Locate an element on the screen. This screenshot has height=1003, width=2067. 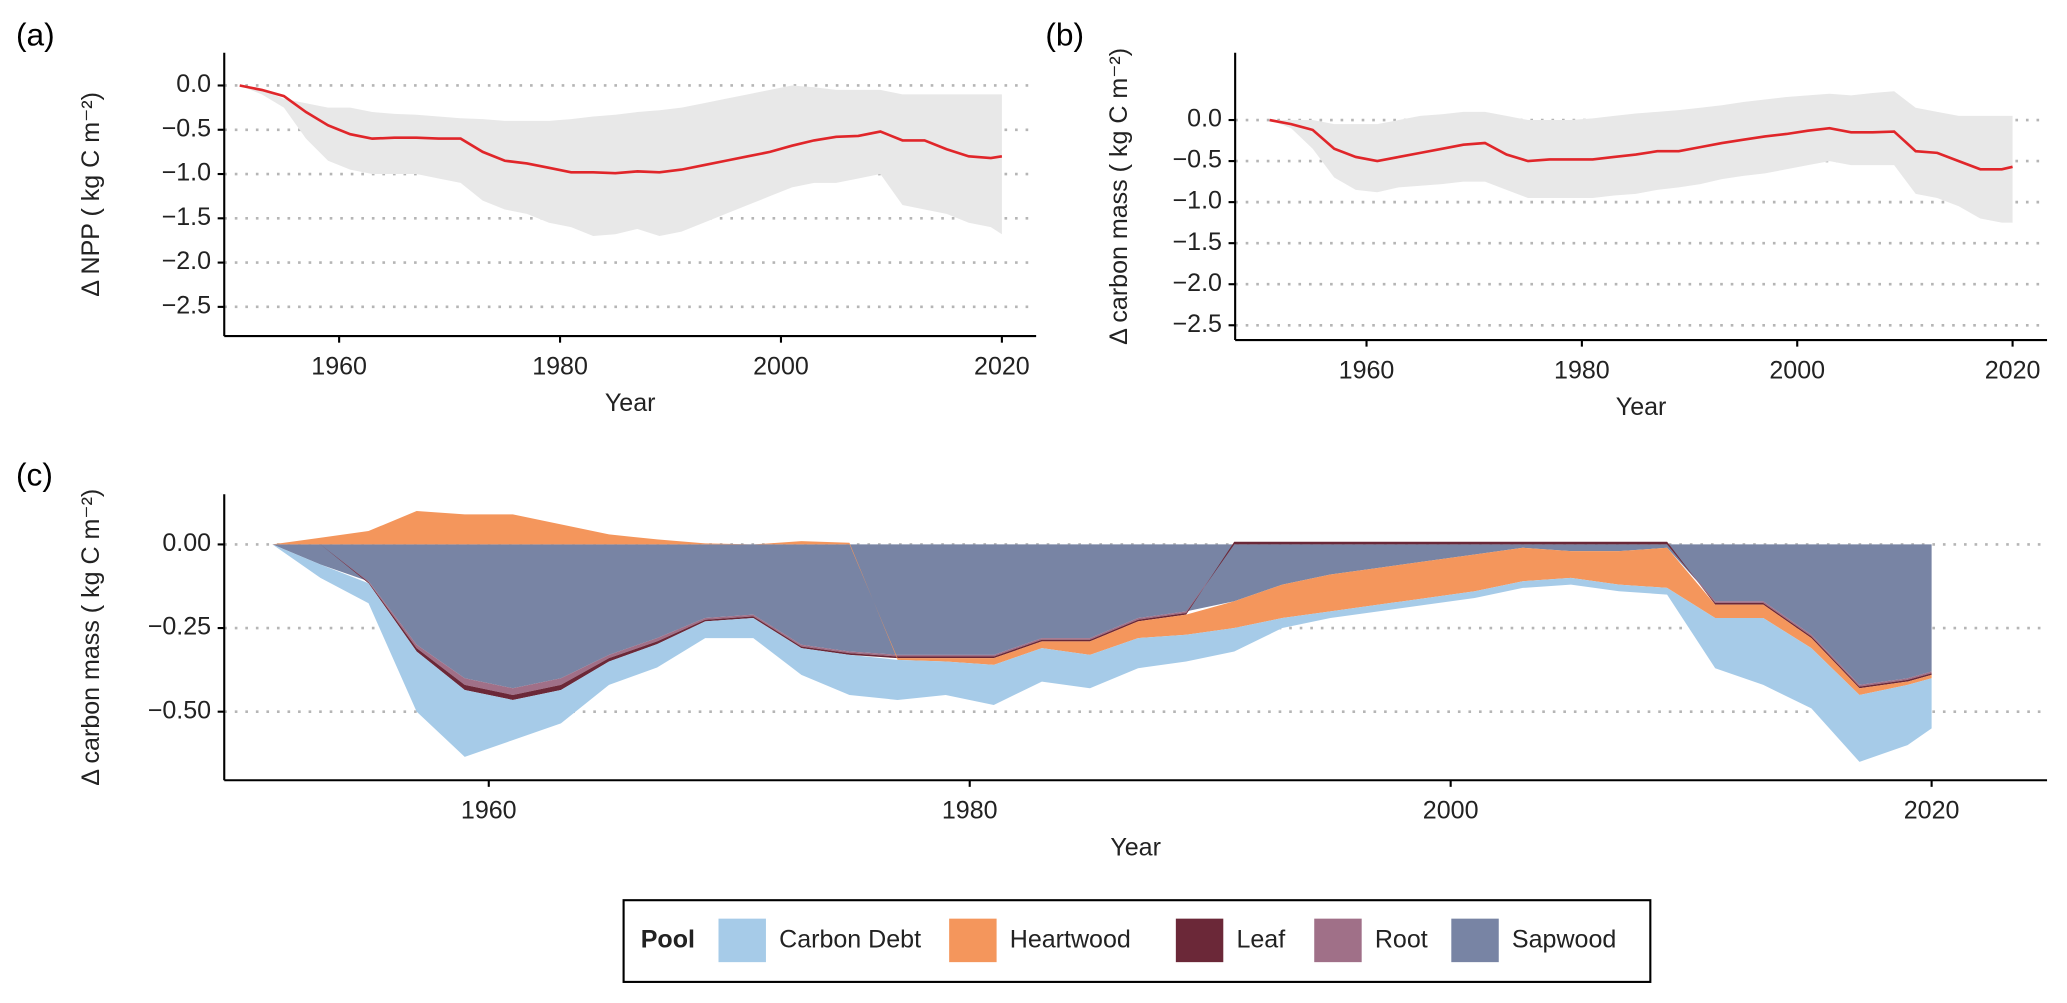
legend-label: Root is located at coordinates (1401, 940).